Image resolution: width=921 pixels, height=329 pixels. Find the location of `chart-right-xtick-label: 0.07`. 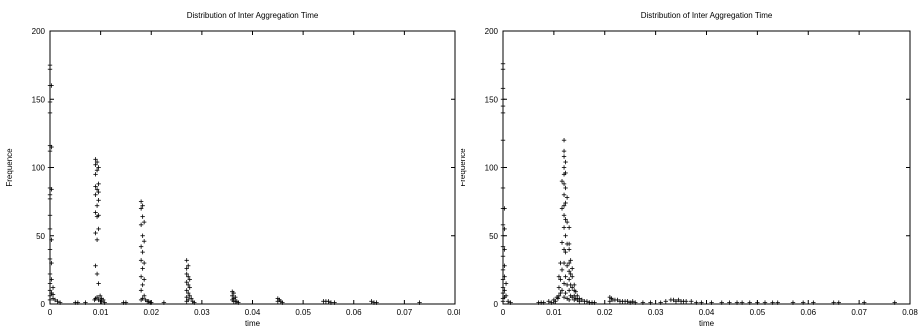

chart-right-xtick-label: 0.07 is located at coordinates (859, 312).